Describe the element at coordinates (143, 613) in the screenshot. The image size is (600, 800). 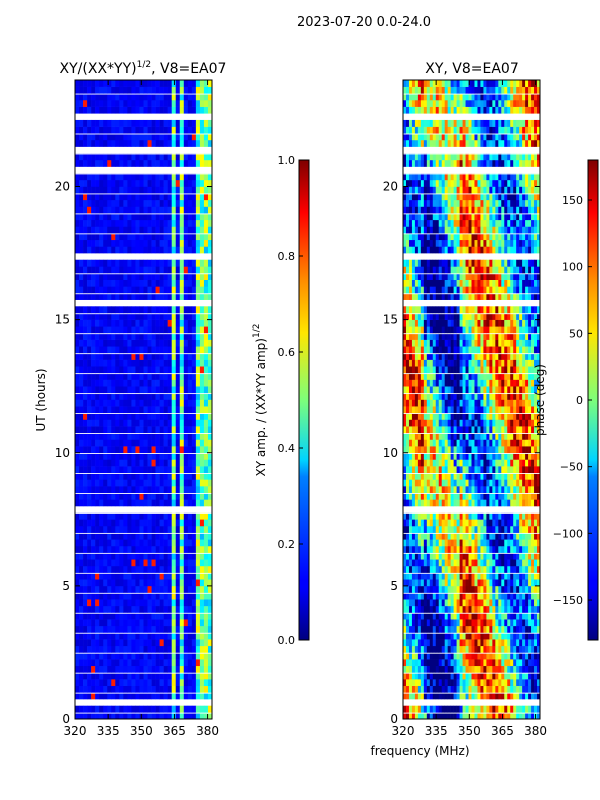
I see `flagged-row-line` at that location.